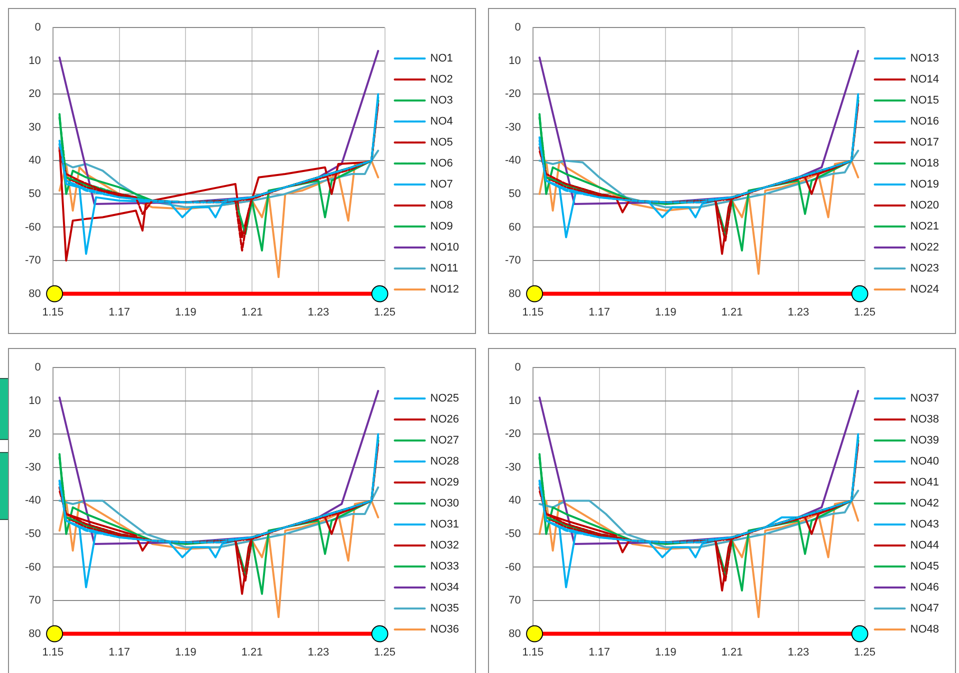 Image resolution: width=959 pixels, height=673 pixels. I want to click on legend-label: NO7, so click(441, 184).